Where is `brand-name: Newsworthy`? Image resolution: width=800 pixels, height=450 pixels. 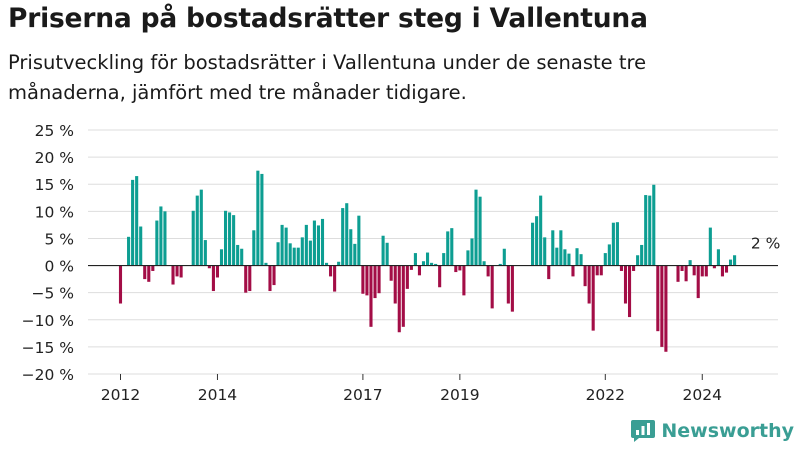
brand-name: Newsworthy is located at coordinates (727, 431).